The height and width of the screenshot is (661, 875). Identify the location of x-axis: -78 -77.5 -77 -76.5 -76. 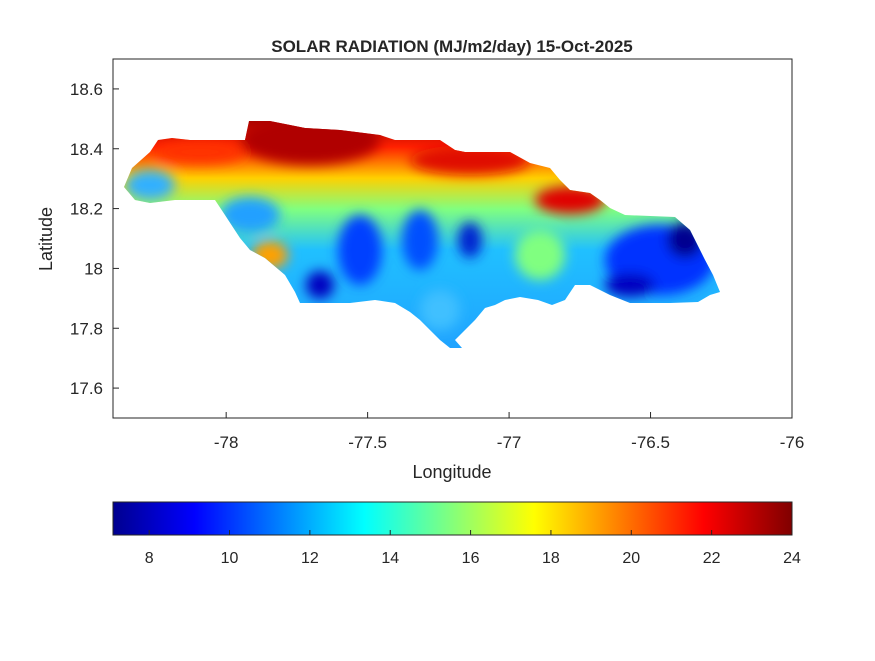
(509, 432).